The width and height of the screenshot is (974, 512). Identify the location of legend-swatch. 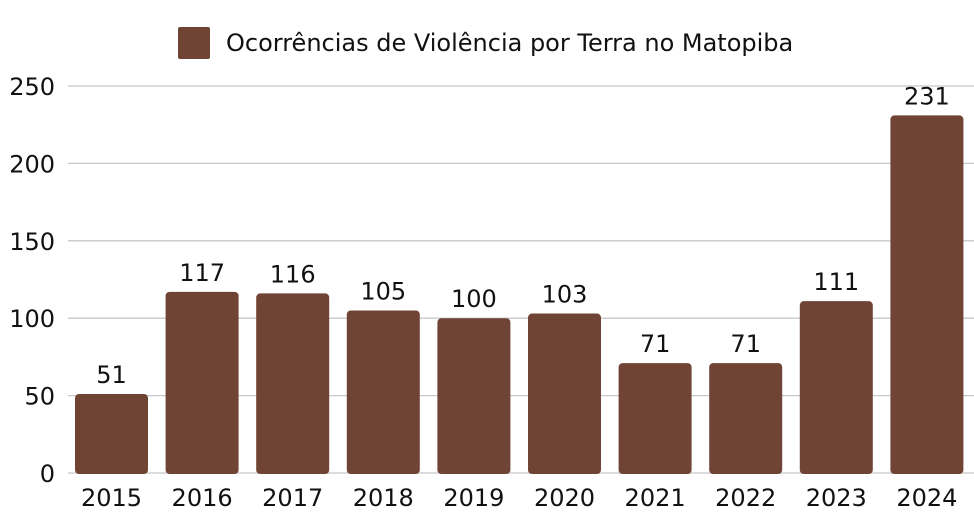
(194, 43).